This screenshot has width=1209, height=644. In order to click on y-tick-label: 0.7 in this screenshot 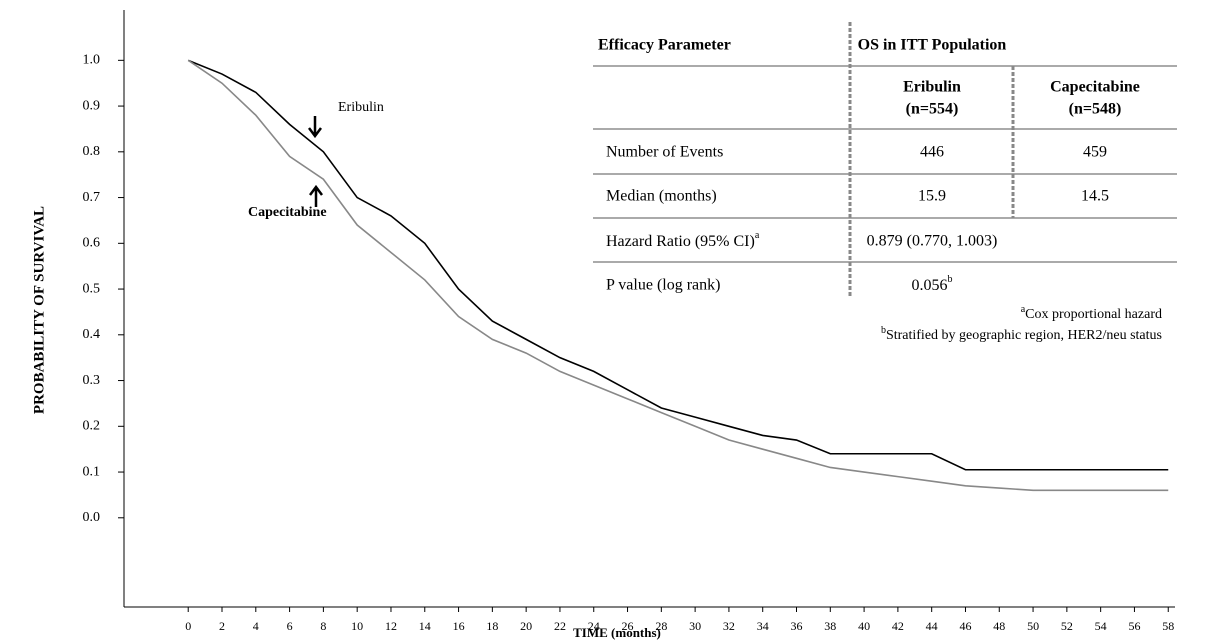, I will do `click(92, 197)`.